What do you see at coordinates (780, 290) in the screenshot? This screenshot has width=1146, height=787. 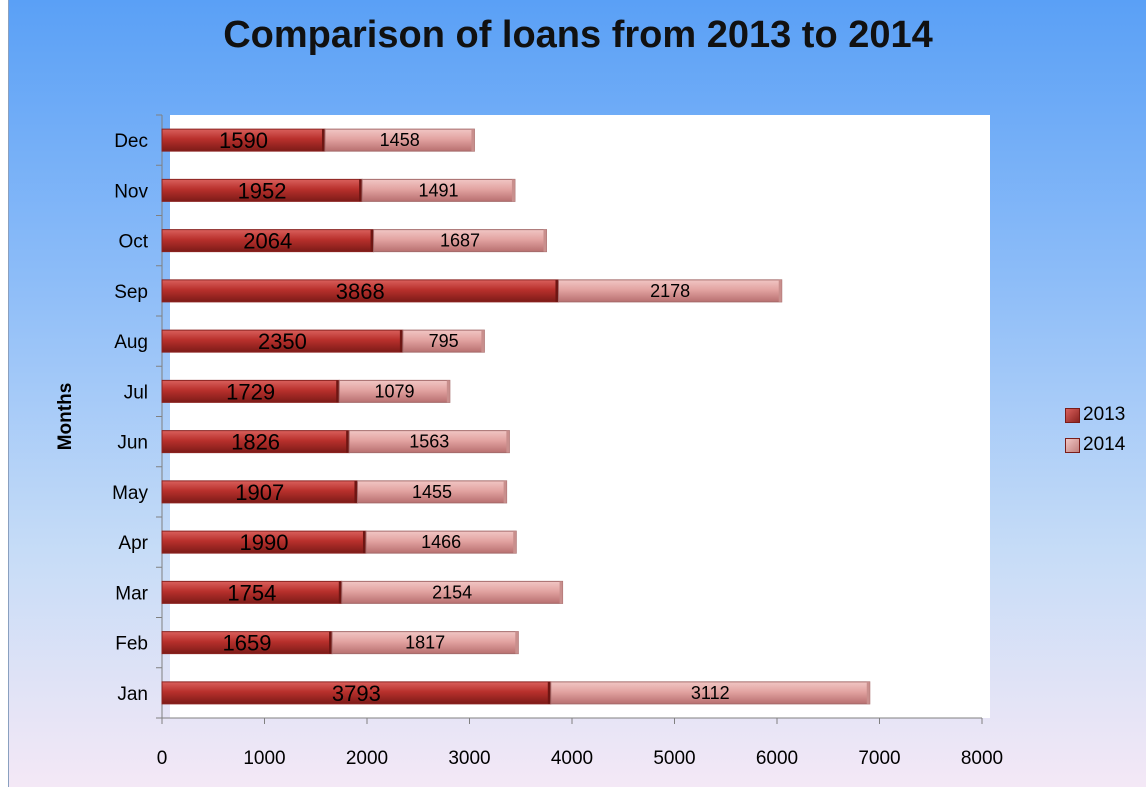 I see `bar-cap-2014-Sep` at bounding box center [780, 290].